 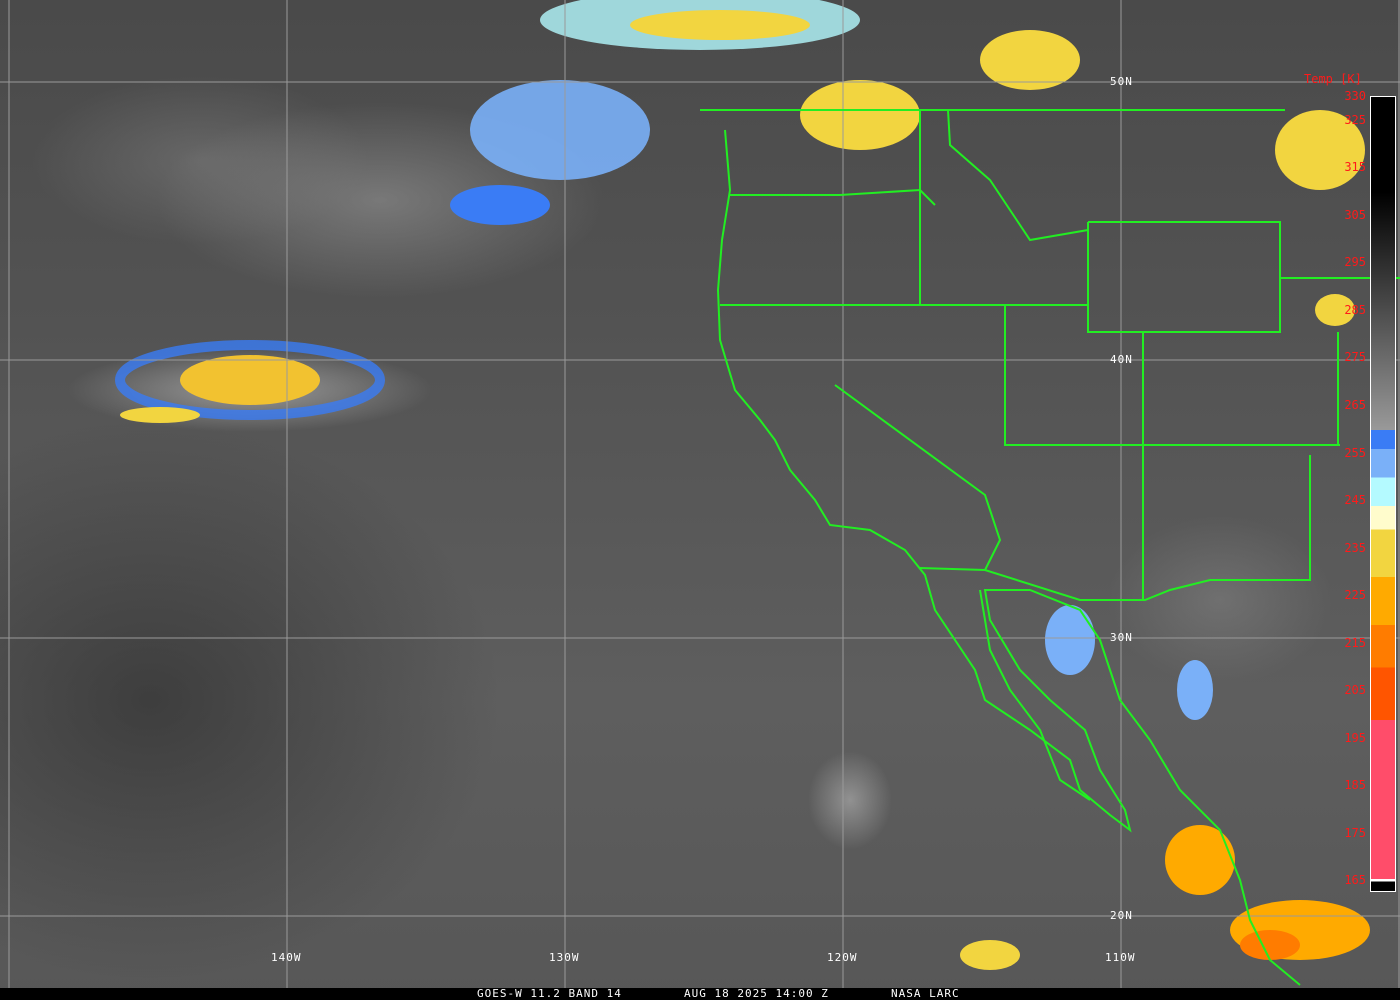 I want to click on lat-label-30n: 30N, so click(x=1121, y=637).